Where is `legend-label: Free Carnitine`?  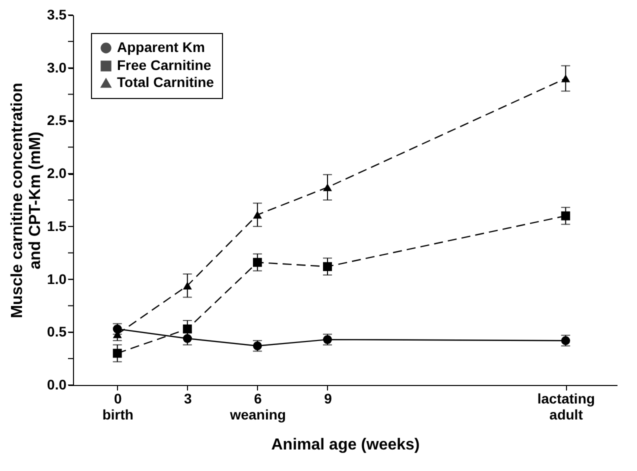
legend-label: Free Carnitine is located at coordinates (164, 65).